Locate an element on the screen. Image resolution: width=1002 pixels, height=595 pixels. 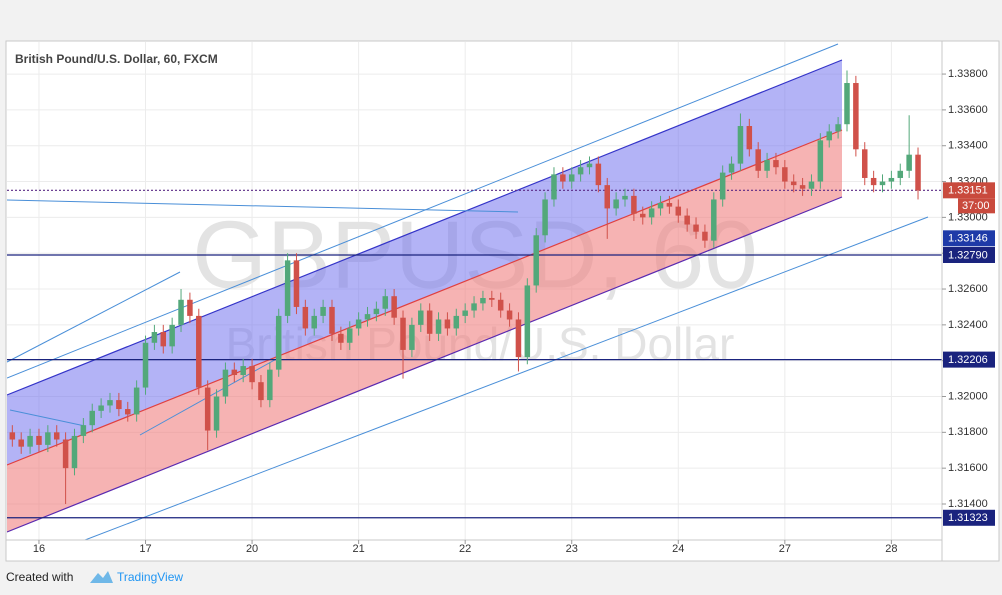
price-level-label: 1.33151 is located at coordinates (968, 191).